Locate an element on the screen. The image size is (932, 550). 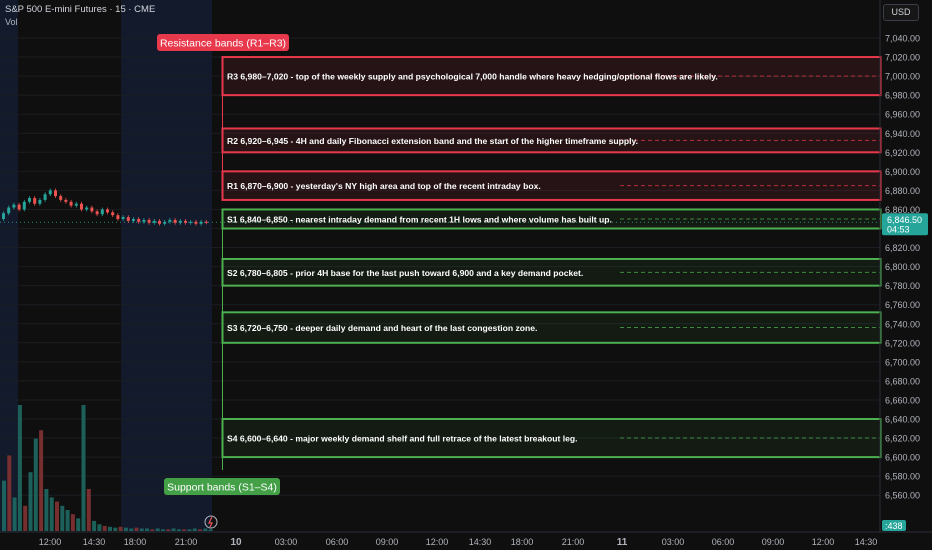
price-tick-label: 6,980.00 is located at coordinates (902, 96).